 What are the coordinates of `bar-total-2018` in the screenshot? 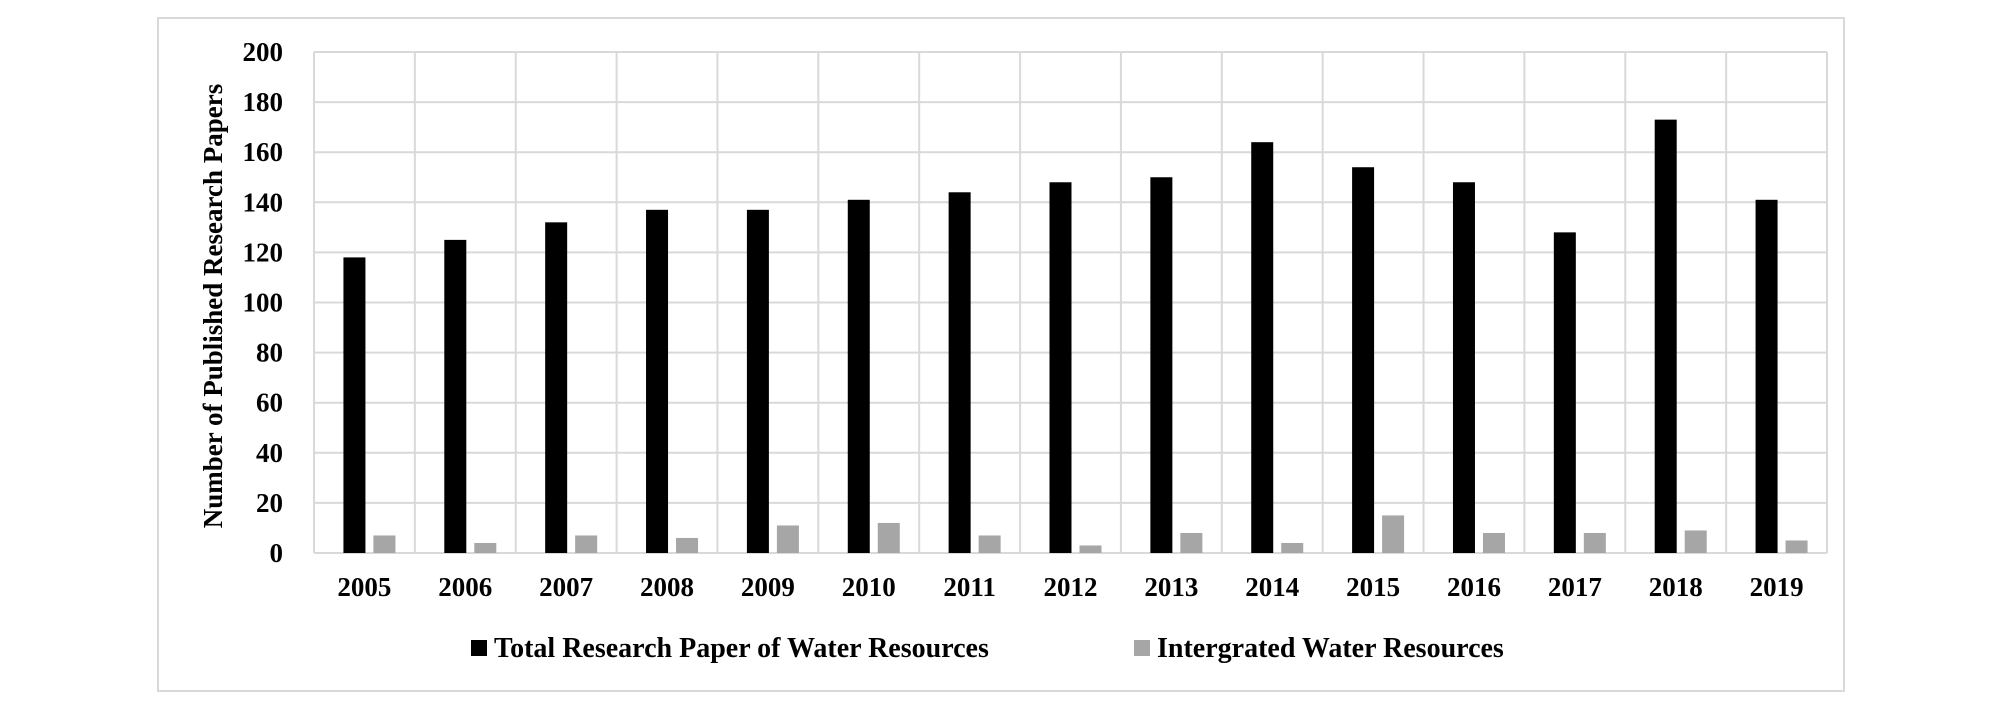 It's located at (1665, 336).